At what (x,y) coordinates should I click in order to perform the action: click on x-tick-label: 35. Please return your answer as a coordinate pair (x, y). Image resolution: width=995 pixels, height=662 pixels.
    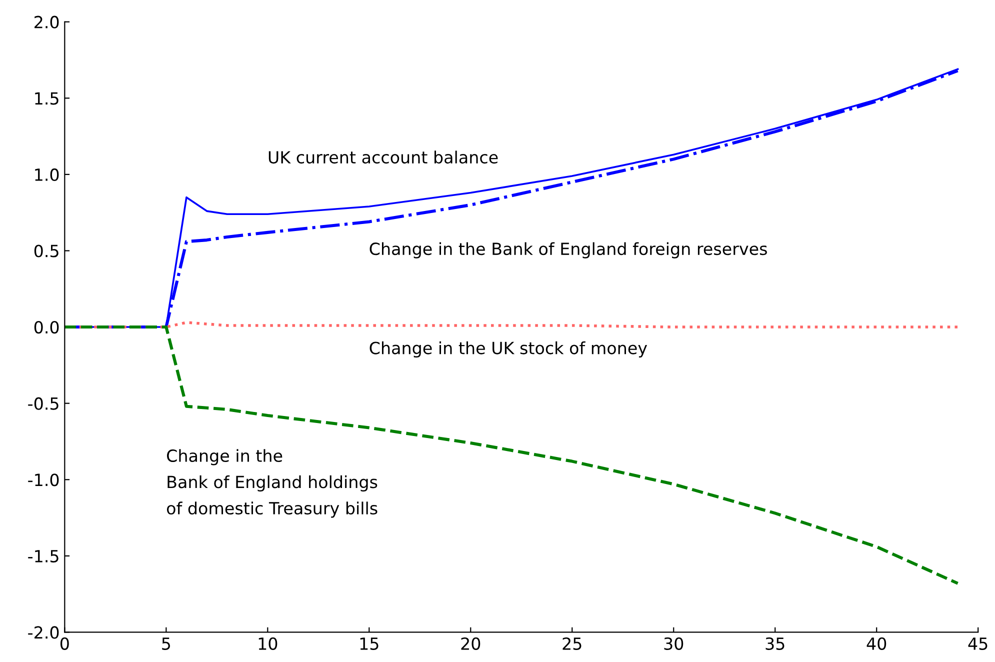
    Looking at the image, I should click on (775, 643).